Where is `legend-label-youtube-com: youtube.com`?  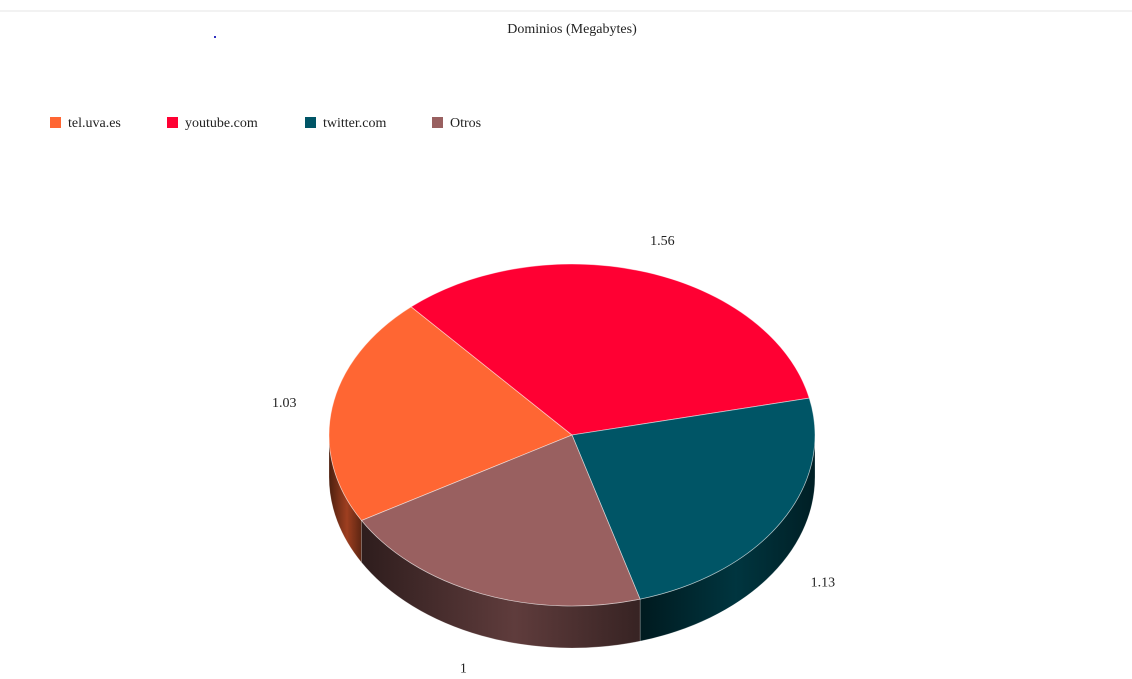
legend-label-youtube-com: youtube.com is located at coordinates (221, 123).